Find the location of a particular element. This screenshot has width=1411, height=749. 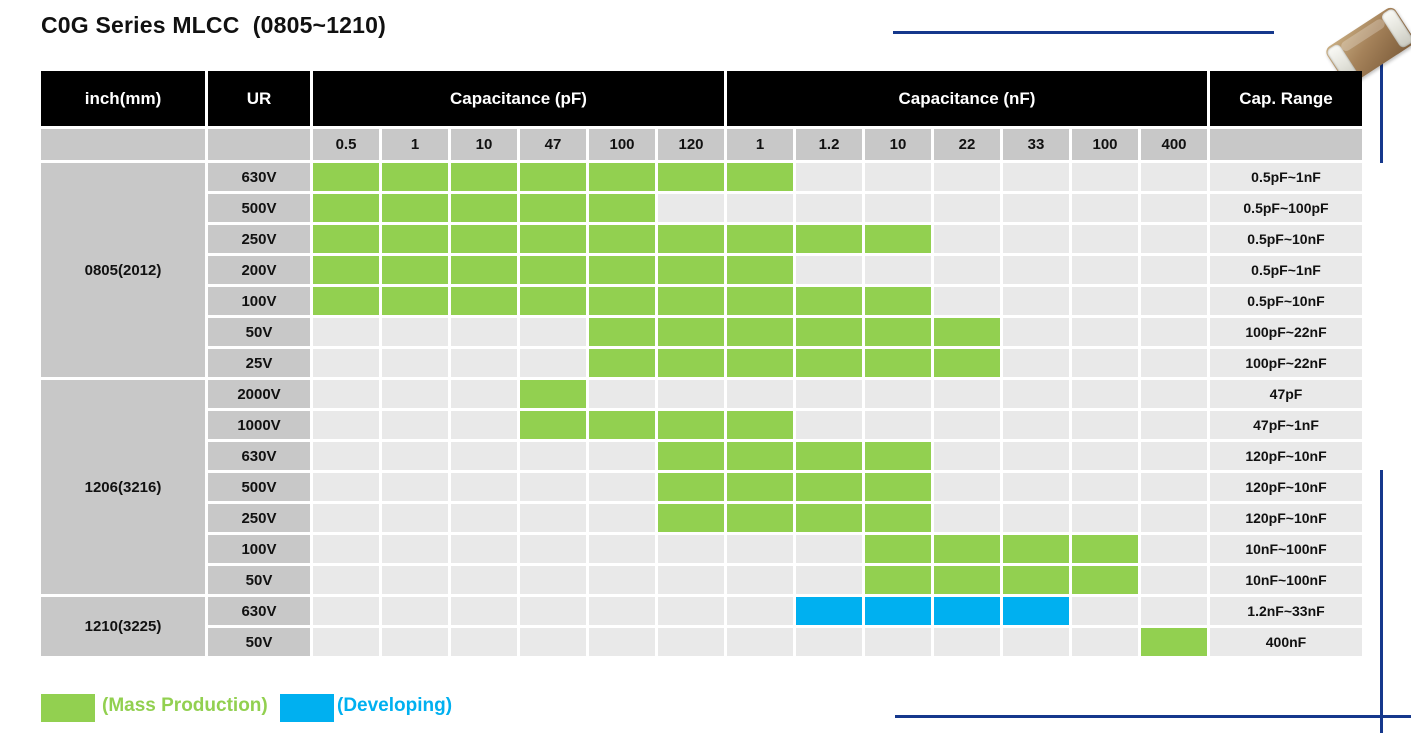

subheader-spacer-range is located at coordinates (1286, 144).